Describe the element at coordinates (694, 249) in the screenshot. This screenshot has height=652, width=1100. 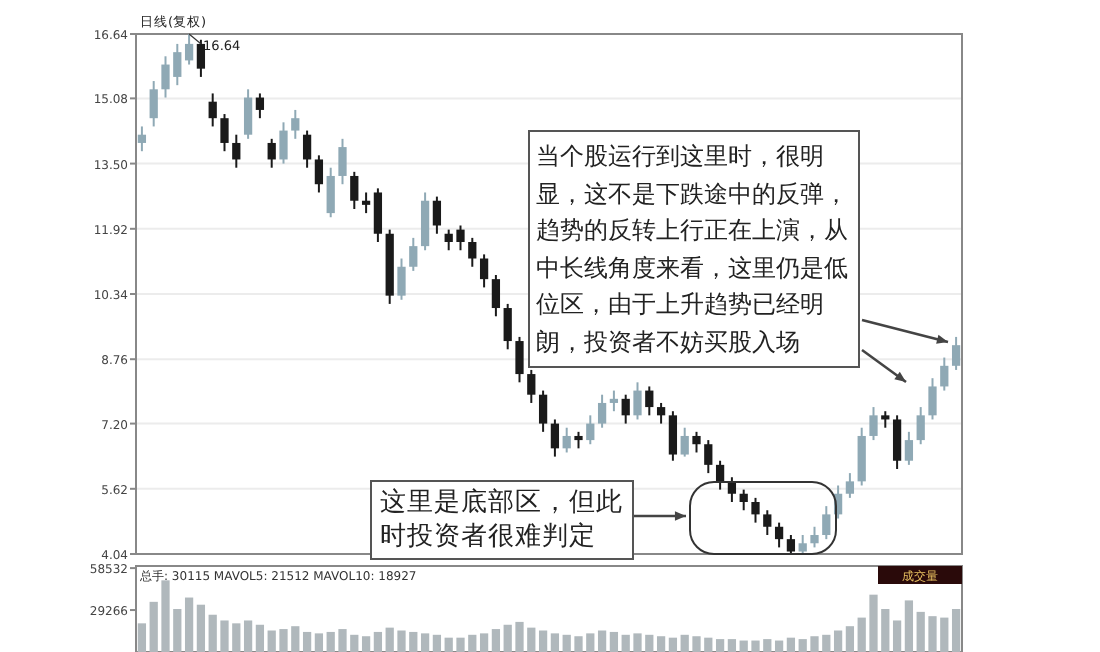
I see `annotation: 当个股运行到这里时，很明显，这不是下跌途中的反弹，趋势的反转上行正在上演，从中长线角度来看，这里仍是低位区，由于上升趋势已经明朗，投资者不妨买股入场` at that location.